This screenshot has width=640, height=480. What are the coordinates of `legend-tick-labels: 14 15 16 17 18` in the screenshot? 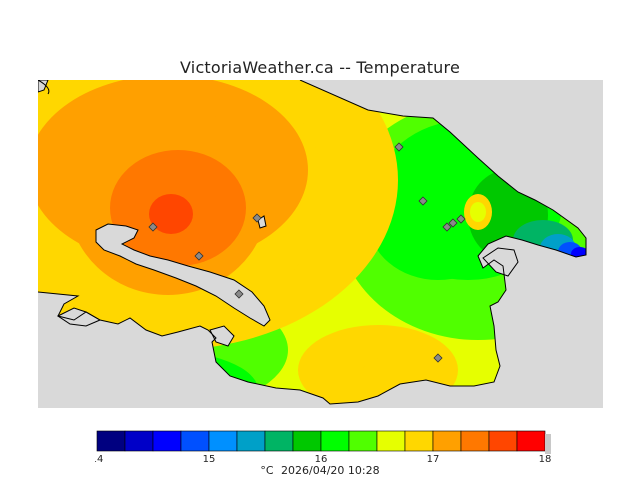 It's located at (323, 459).